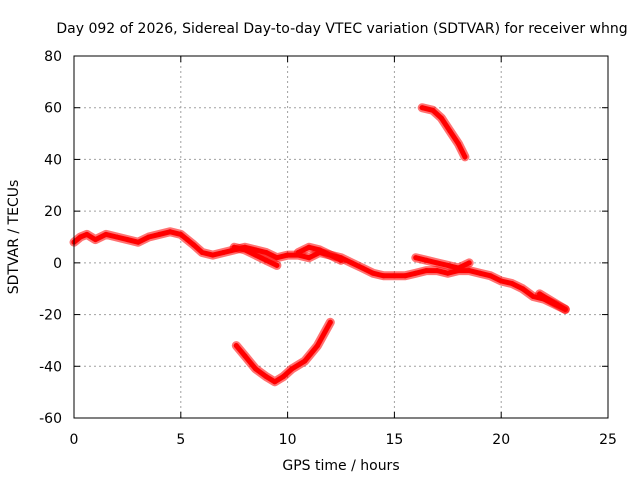 Image resolution: width=640 pixels, height=480 pixels. Describe the element at coordinates (394, 440) in the screenshot. I see `x-tick-label: 15` at that location.